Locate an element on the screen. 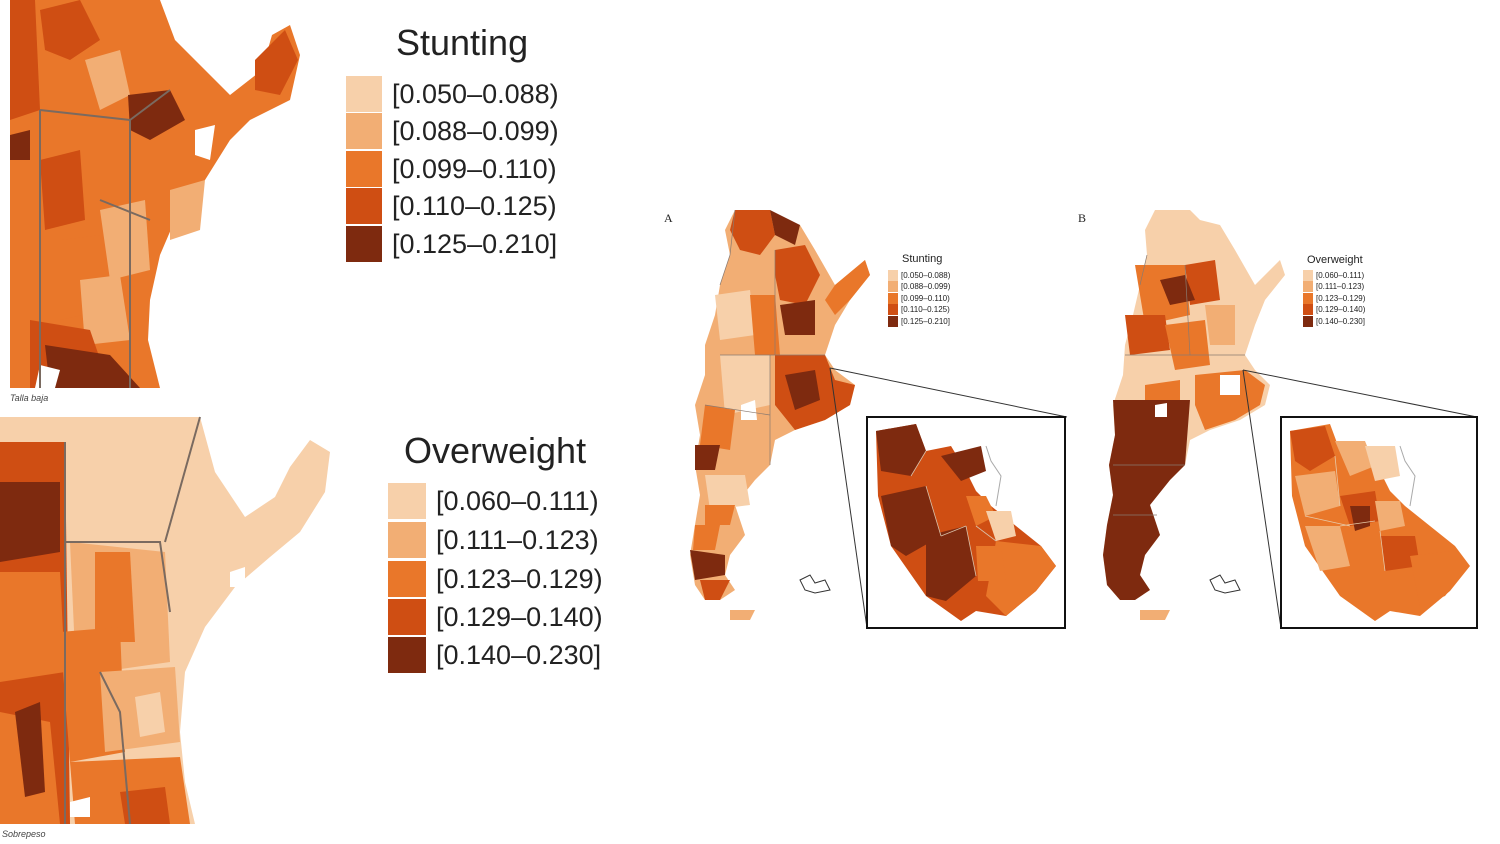  overweight-zoom-caption: Sobrepeso is located at coordinates (24, 834).